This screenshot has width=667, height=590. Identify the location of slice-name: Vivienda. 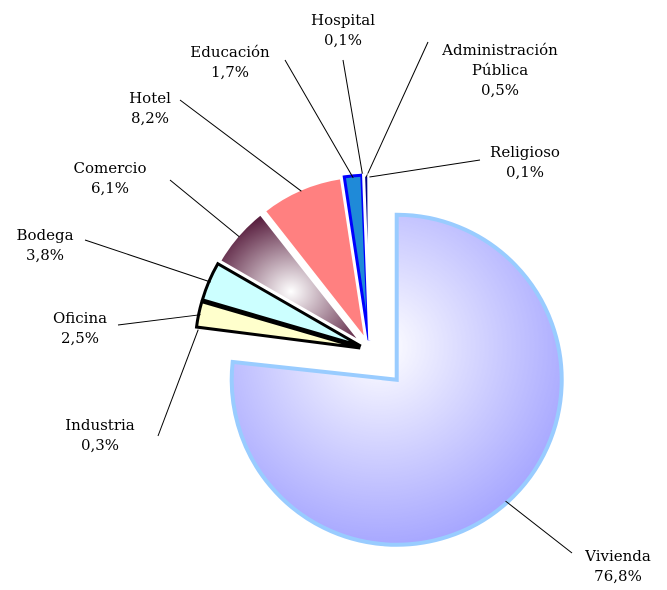
(618, 556).